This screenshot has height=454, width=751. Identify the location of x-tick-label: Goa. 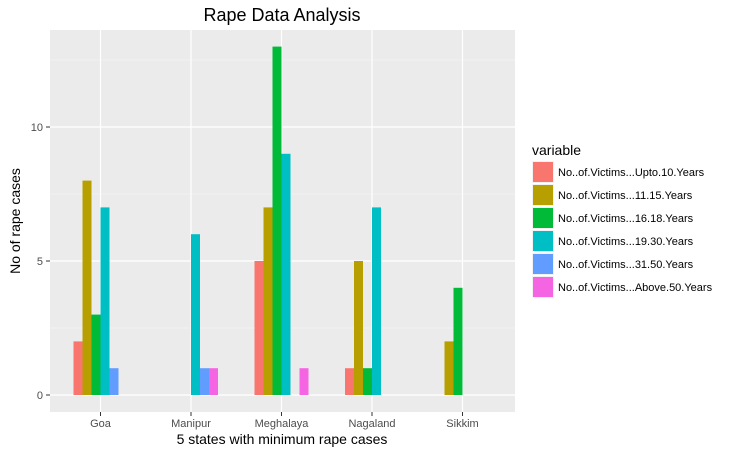
(101, 424).